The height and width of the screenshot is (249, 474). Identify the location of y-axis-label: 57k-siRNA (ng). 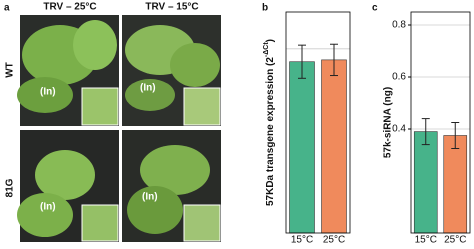
(387, 122).